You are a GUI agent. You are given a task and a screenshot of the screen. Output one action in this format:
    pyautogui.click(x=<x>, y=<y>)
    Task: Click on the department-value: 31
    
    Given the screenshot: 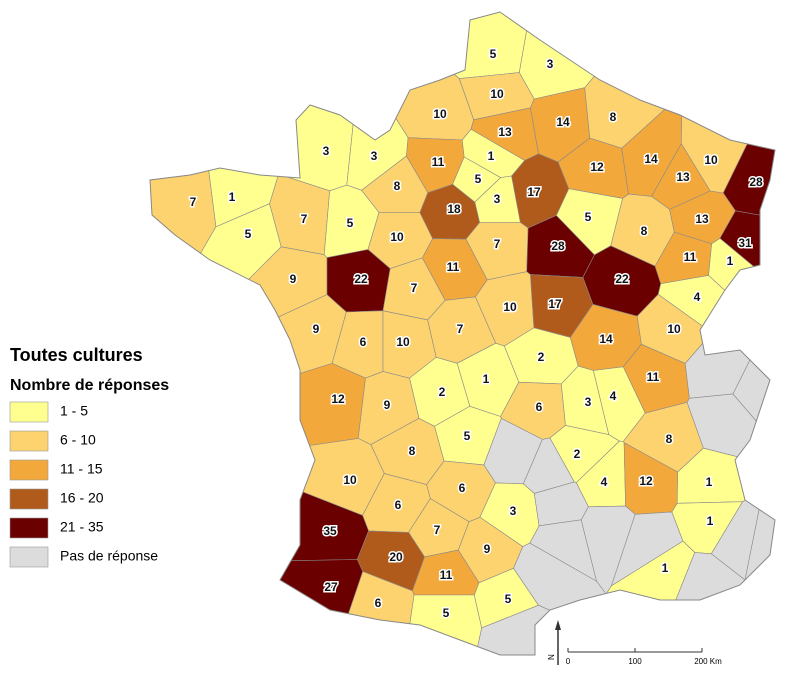 What is the action you would take?
    pyautogui.click(x=745, y=243)
    